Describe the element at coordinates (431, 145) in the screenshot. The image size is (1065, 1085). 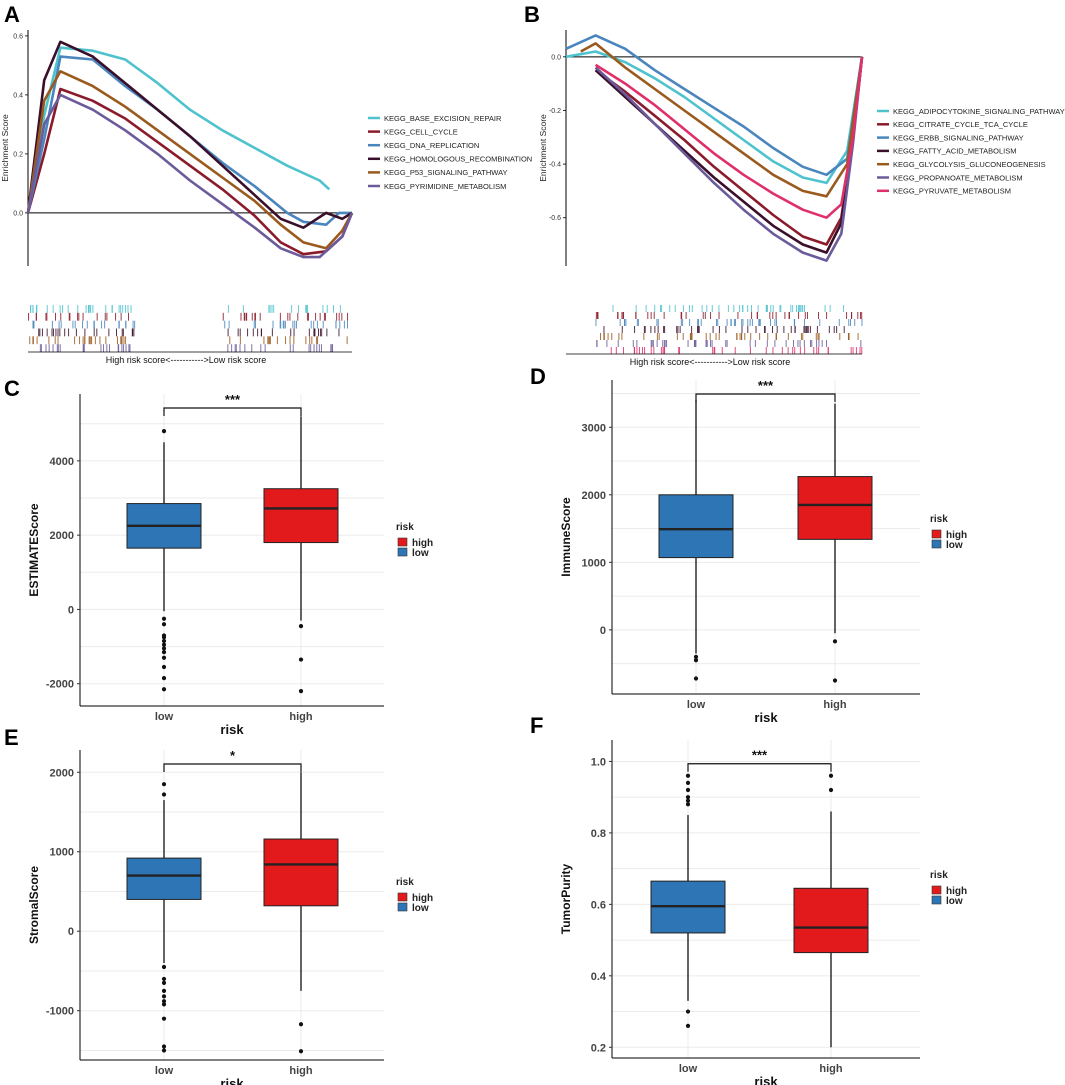
I see `legend-label: KEGG_DNA_REPLICATION` at that location.